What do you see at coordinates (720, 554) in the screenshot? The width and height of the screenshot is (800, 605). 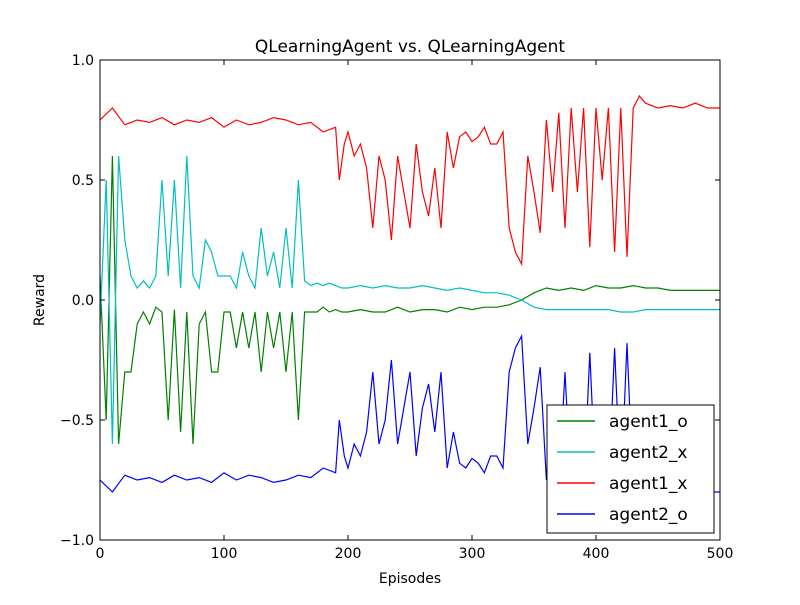 I see `x-tick-label: 500` at bounding box center [720, 554].